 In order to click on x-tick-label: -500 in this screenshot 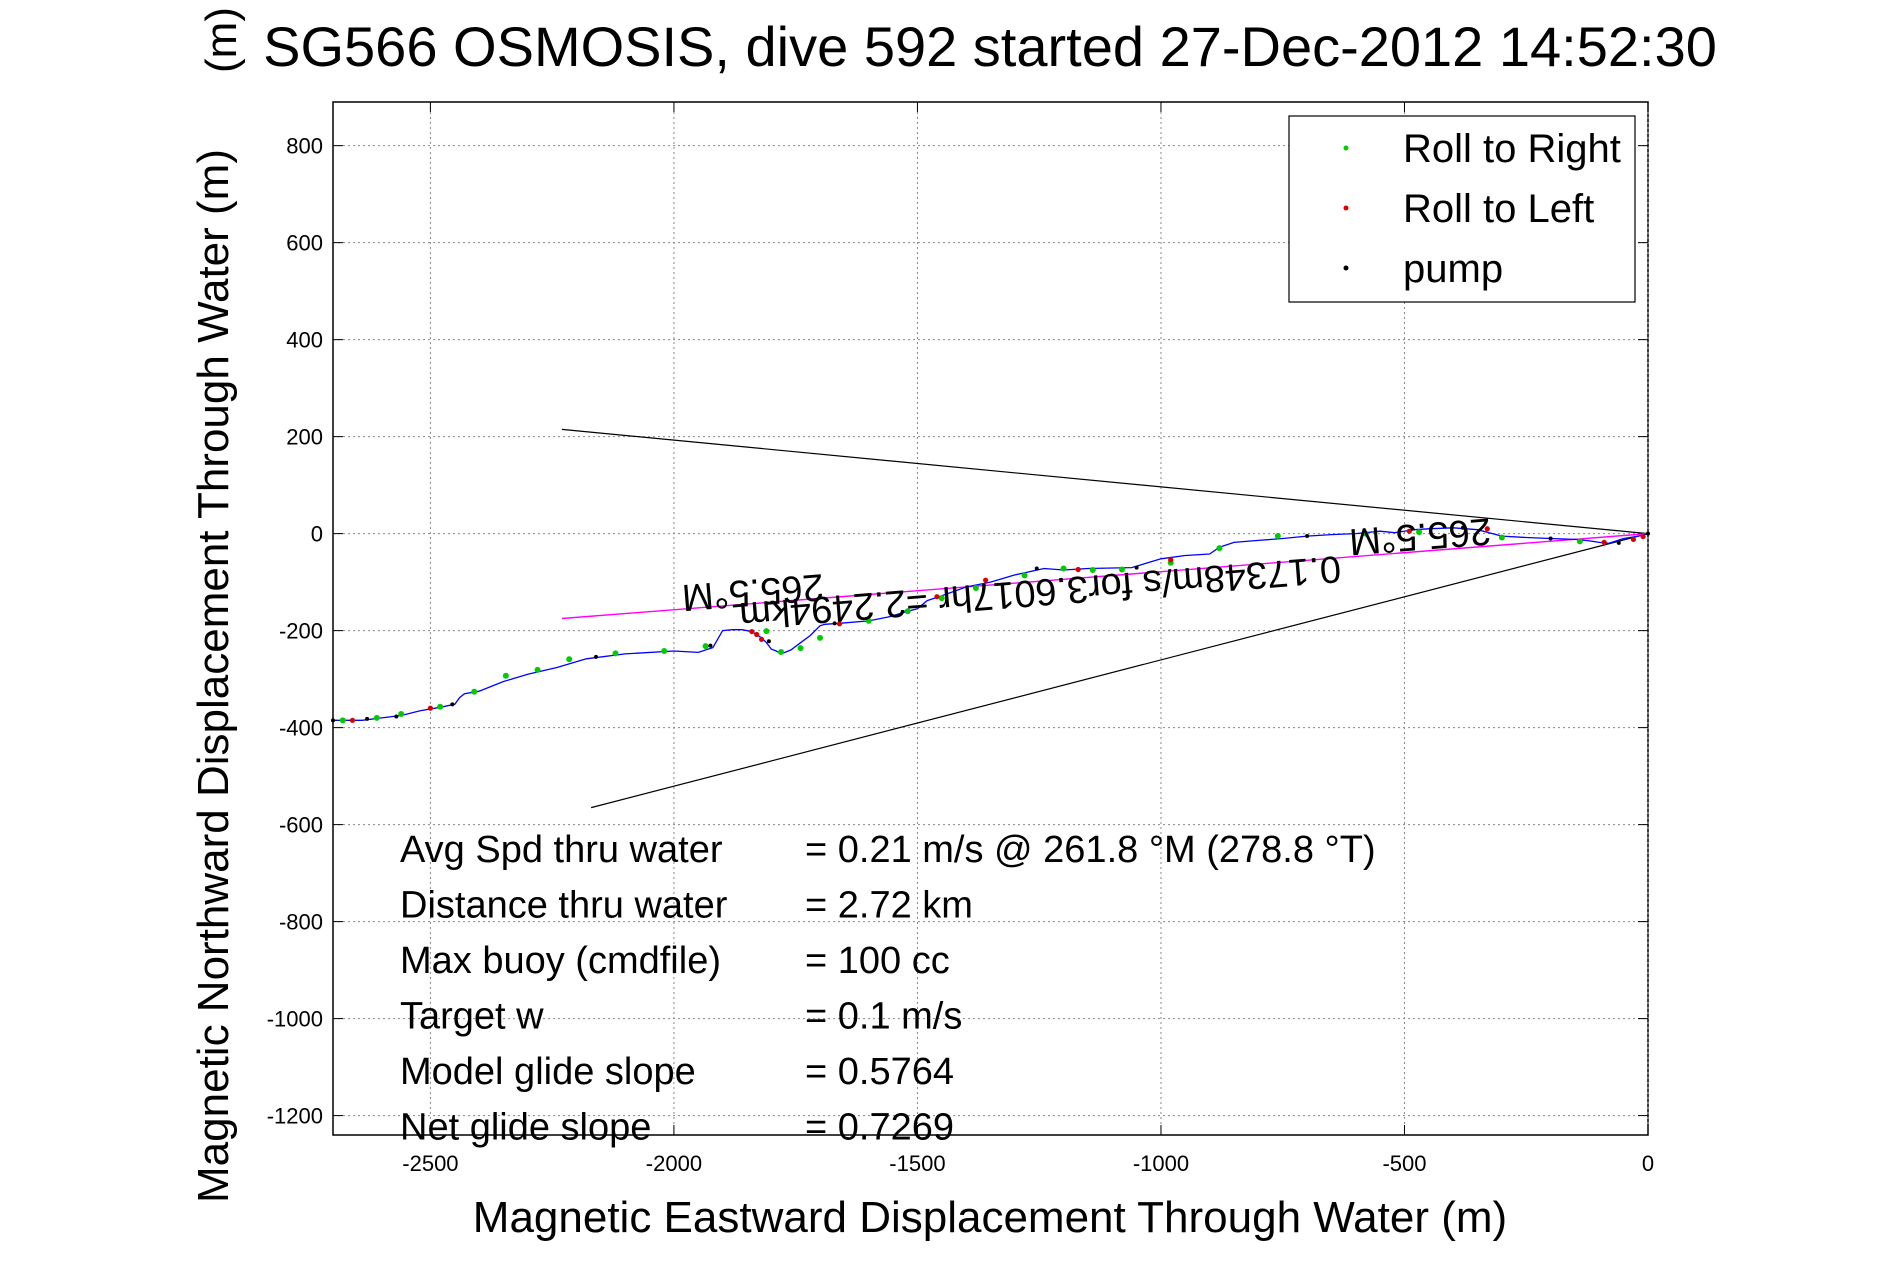, I will do `click(1404, 1163)`.